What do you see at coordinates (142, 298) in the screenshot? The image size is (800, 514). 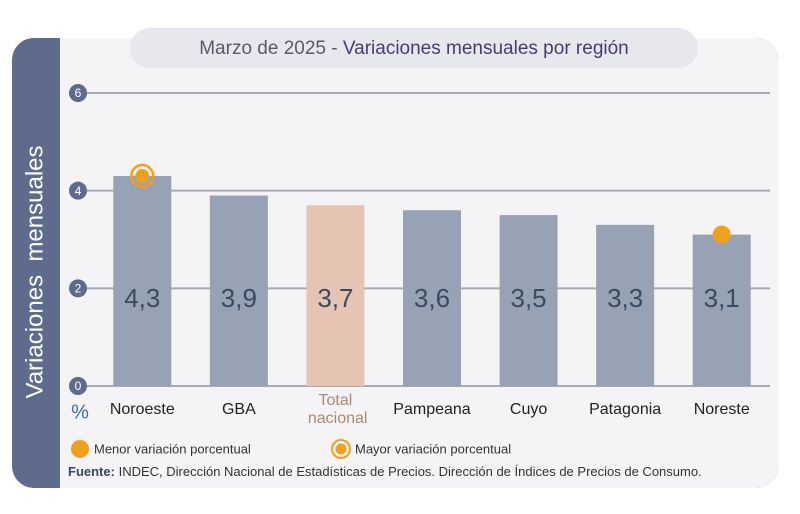 I see `value-label: 4,3` at bounding box center [142, 298].